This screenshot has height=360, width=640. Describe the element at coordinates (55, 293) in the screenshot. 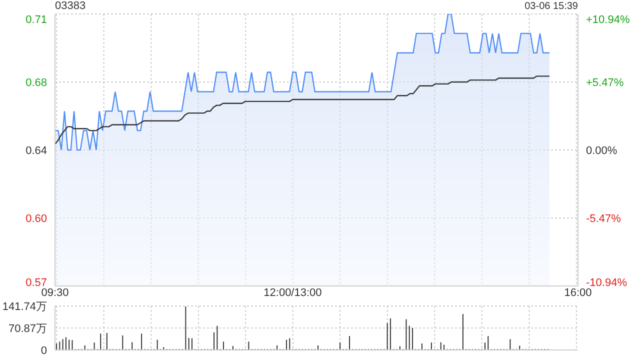

I see `x-tick-label: 09:30` at that location.